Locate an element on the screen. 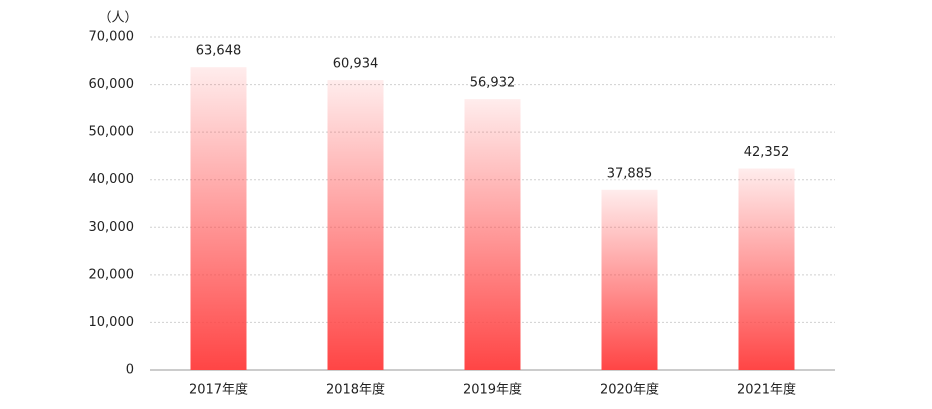 This screenshot has width=932, height=409. y-tick-label: 0 is located at coordinates (130, 370).